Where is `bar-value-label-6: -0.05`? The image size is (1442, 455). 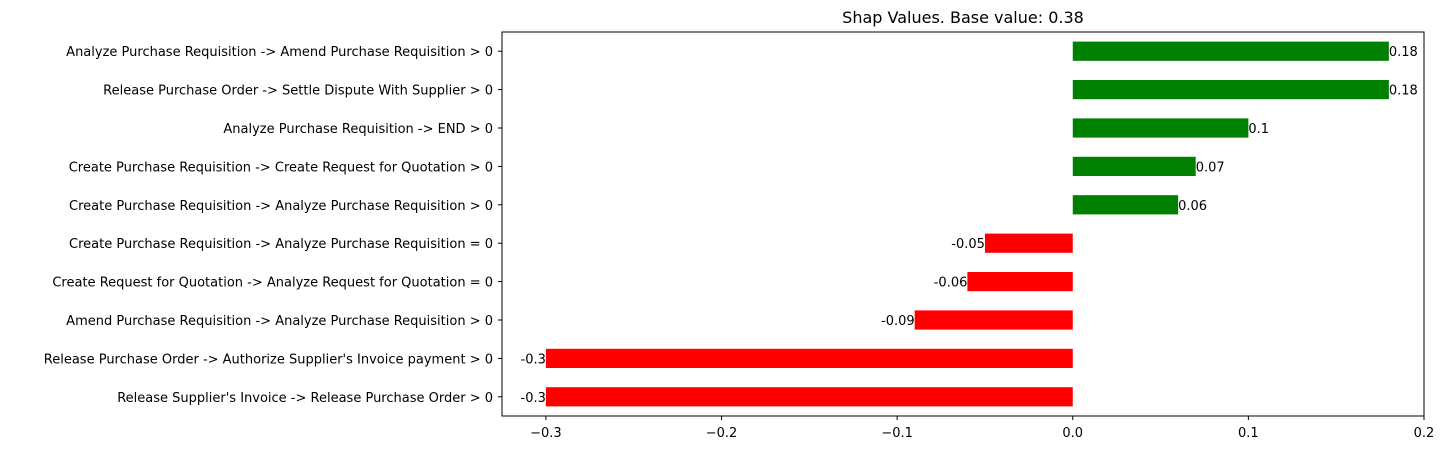
bar-value-label-6: -0.05 is located at coordinates (968, 244).